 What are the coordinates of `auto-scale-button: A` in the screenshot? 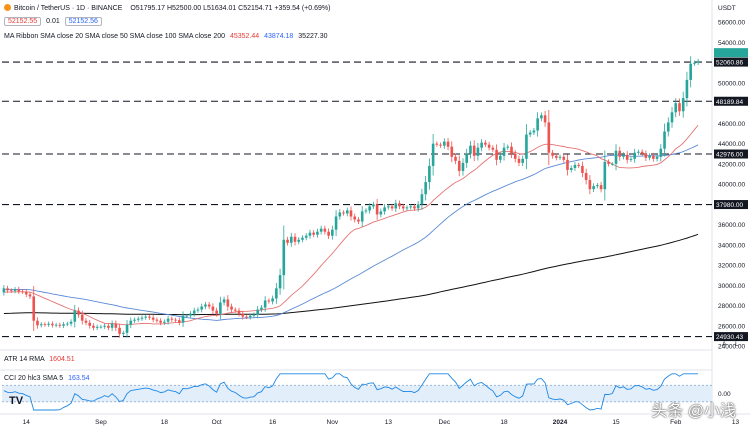 It's located at (724, 344).